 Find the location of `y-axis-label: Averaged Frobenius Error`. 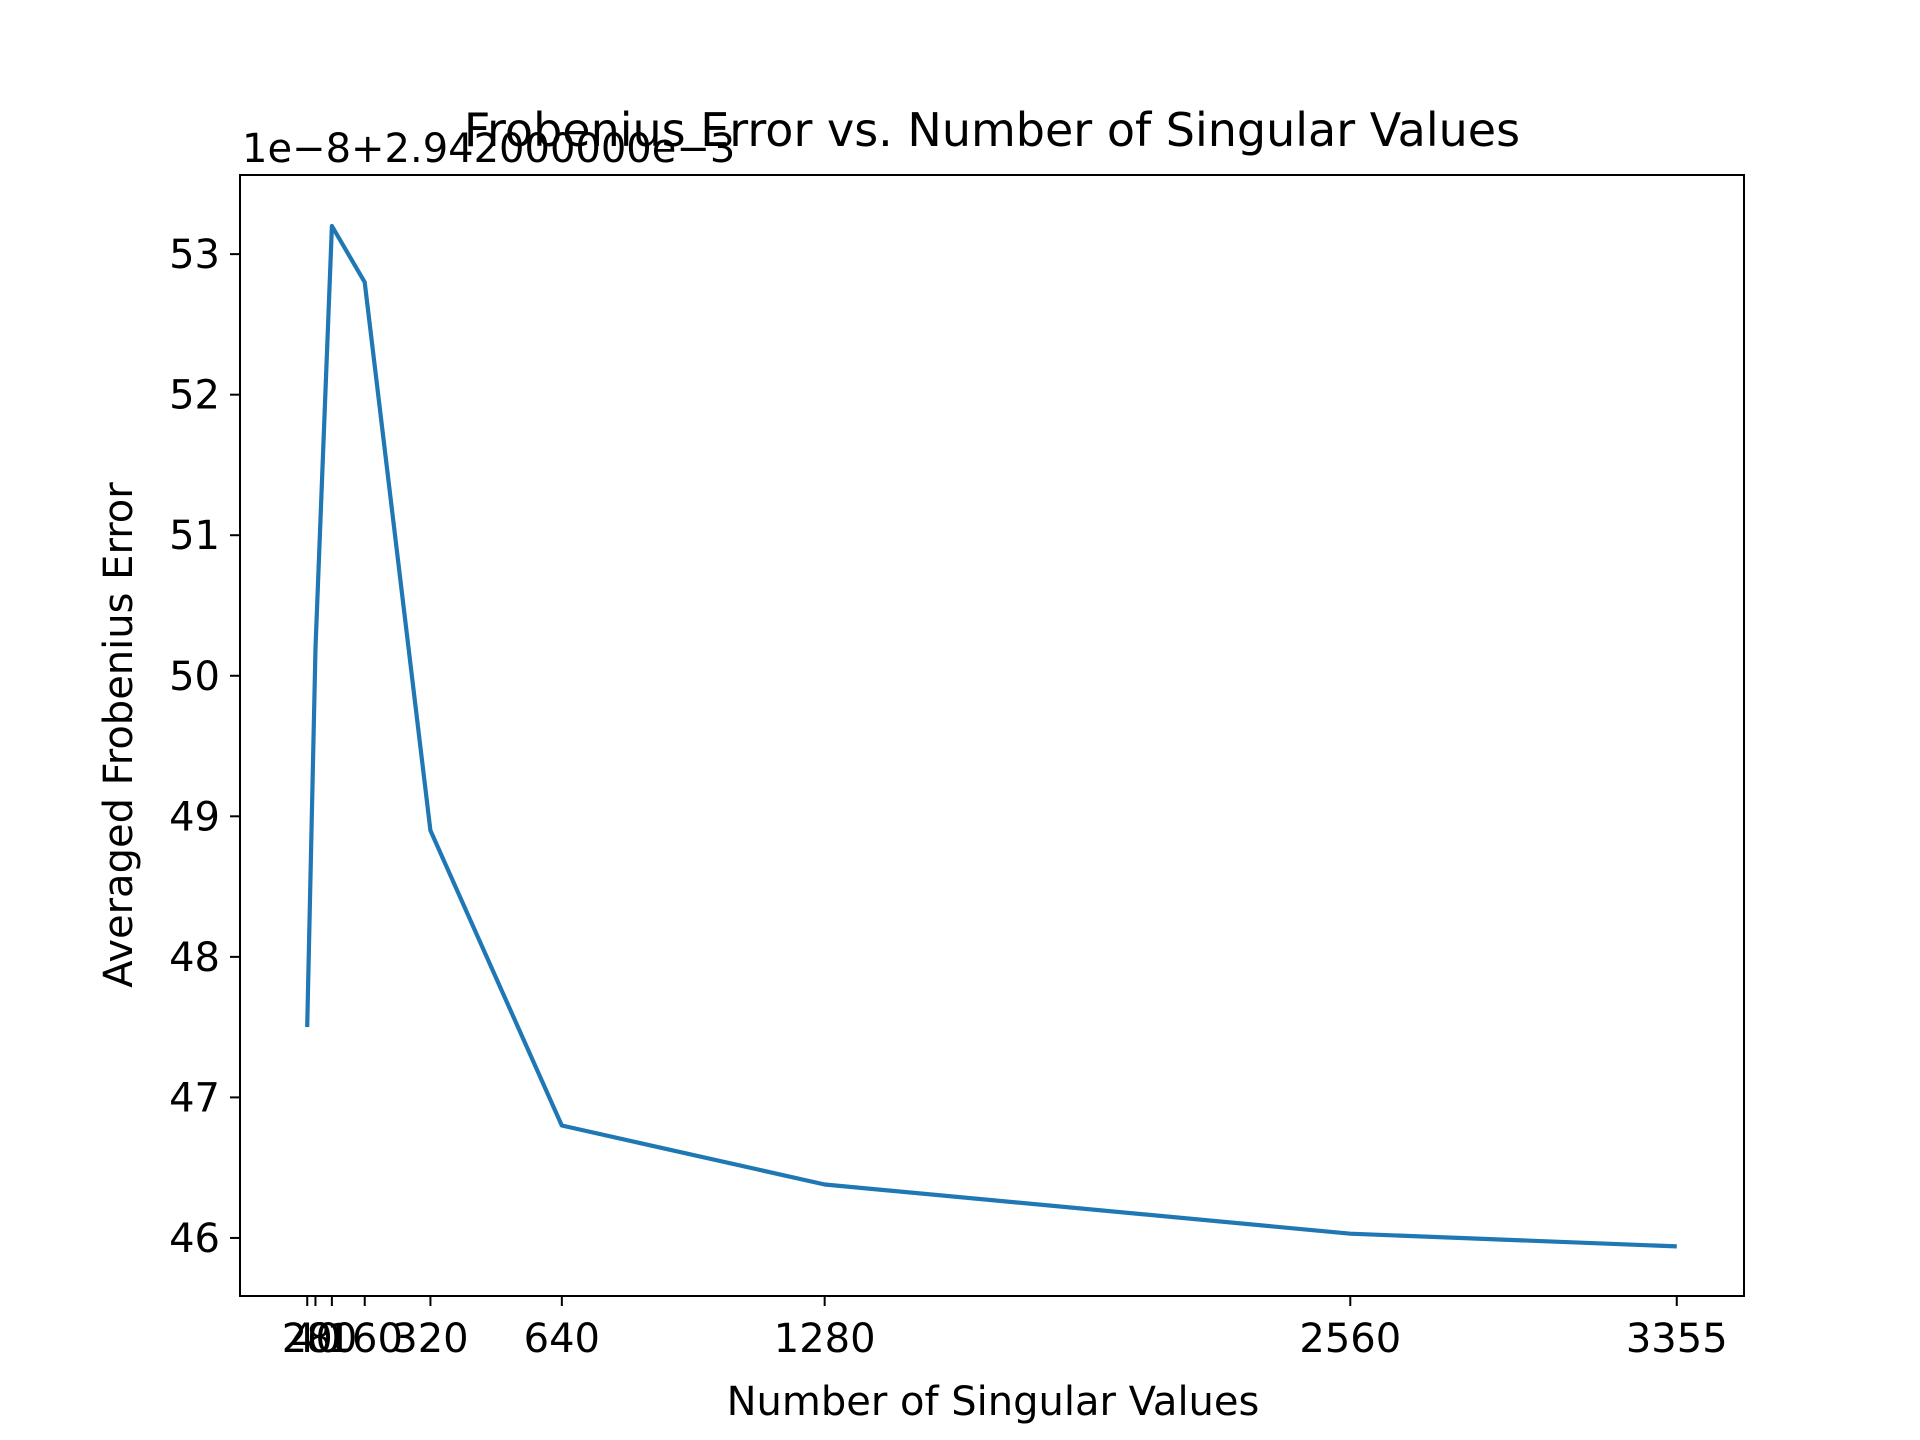

y-axis-label: Averaged Frobenius Error is located at coordinates (119, 735).